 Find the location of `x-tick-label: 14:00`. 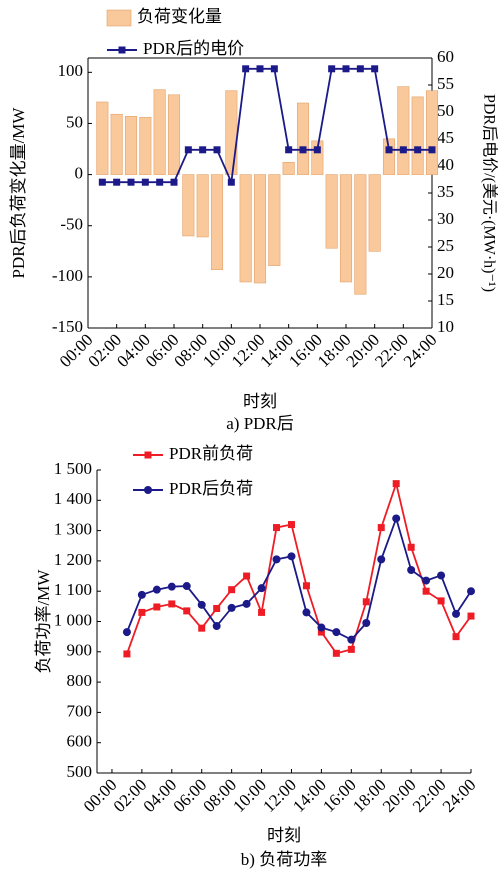

x-tick-label: 14:00 is located at coordinates (309, 795).